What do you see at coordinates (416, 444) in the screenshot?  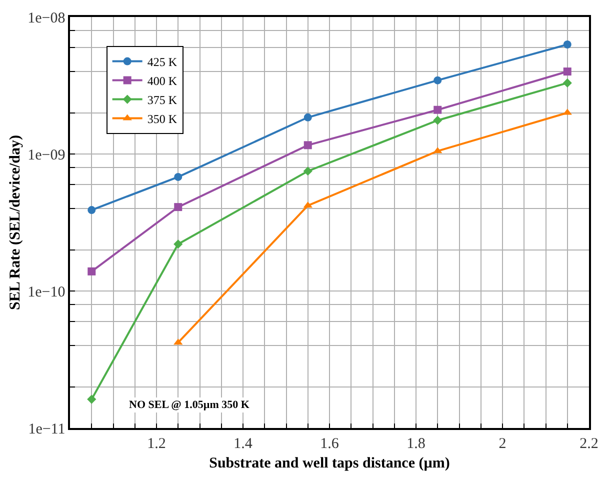 I see `x-tick-label: 1.8` at bounding box center [416, 444].